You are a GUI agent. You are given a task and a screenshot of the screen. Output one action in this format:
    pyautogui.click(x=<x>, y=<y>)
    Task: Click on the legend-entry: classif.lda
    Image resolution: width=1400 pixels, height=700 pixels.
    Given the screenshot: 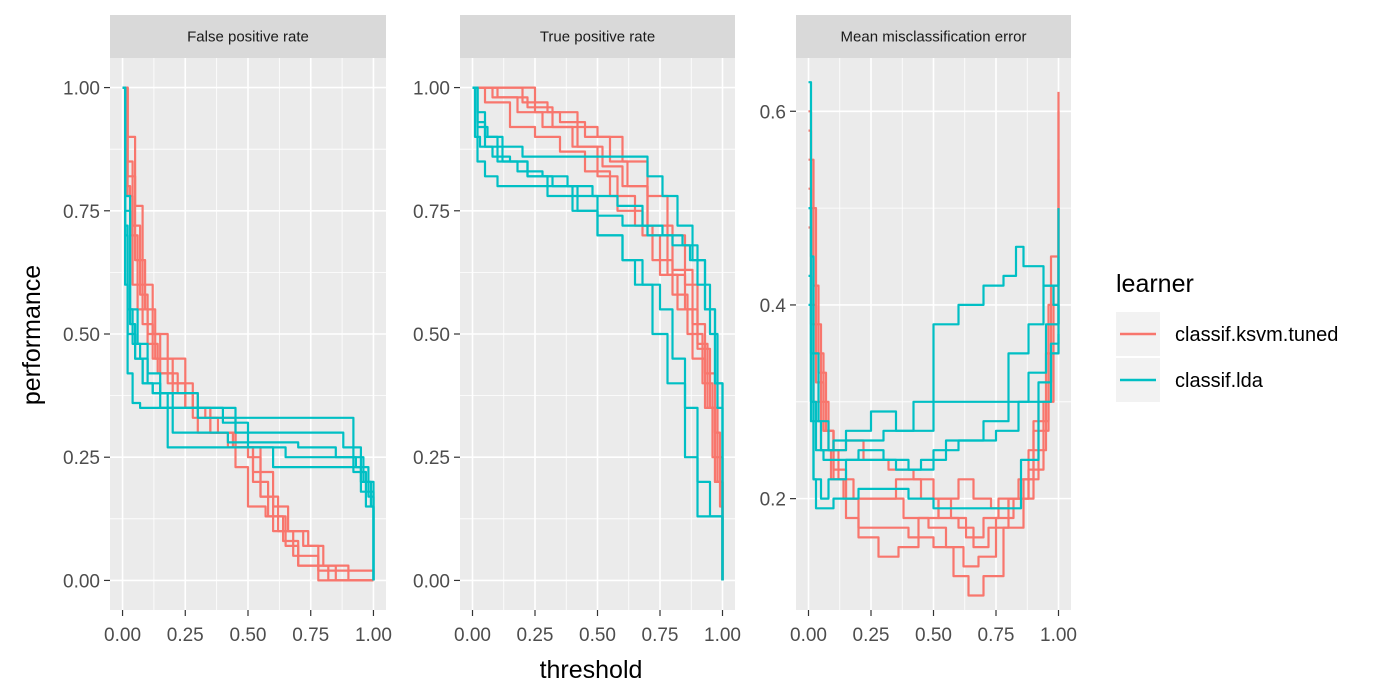 What is the action you would take?
    pyautogui.click(x=1190, y=380)
    